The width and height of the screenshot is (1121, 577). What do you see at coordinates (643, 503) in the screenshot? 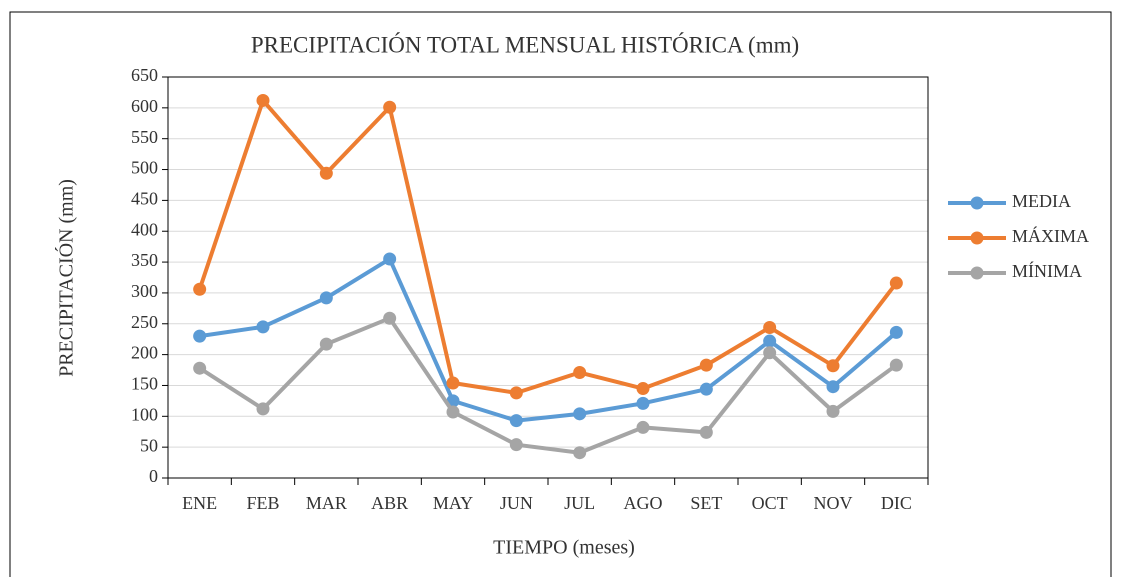
I see `x-tick-label: AGO` at bounding box center [643, 503].